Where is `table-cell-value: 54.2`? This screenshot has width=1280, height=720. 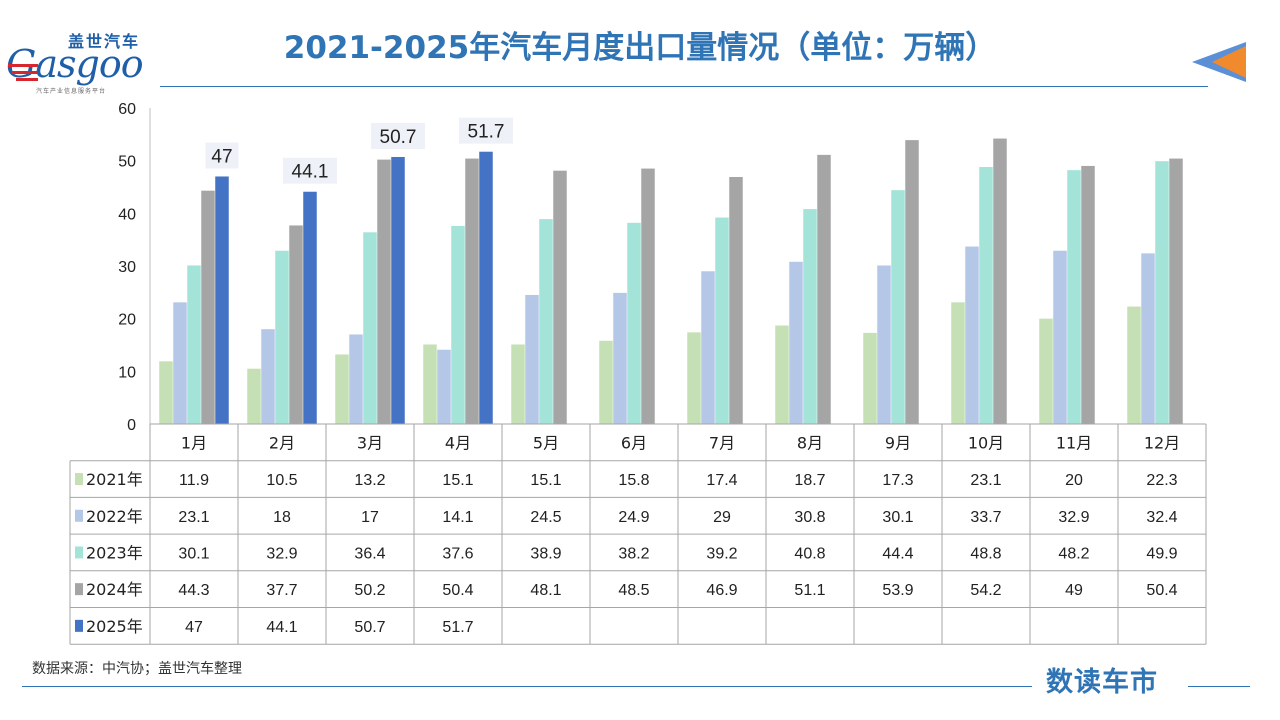
table-cell-value: 54.2 is located at coordinates (985, 590).